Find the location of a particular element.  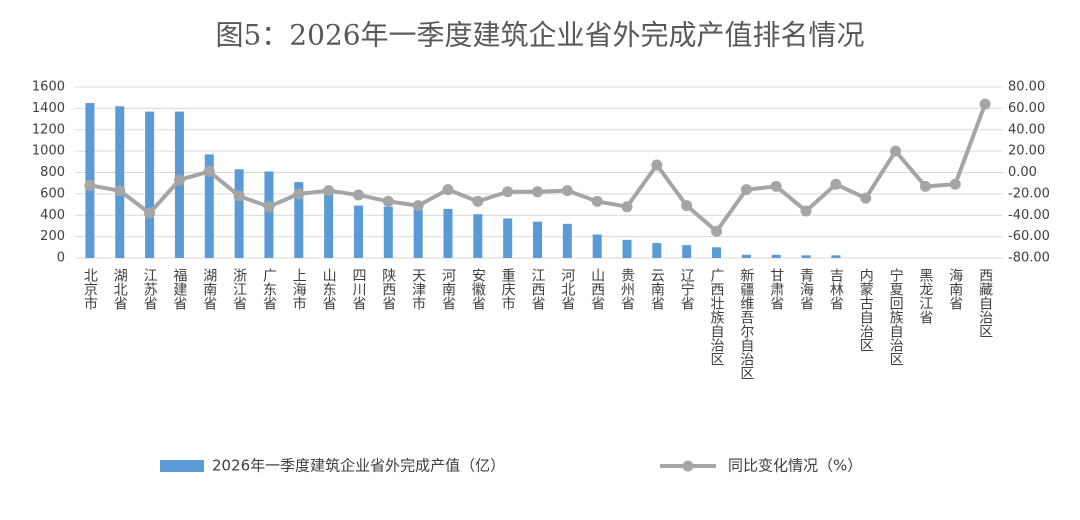

chart-title: 图5：2026年一季度建筑企业省外完成产值排名情况 is located at coordinates (539, 35).